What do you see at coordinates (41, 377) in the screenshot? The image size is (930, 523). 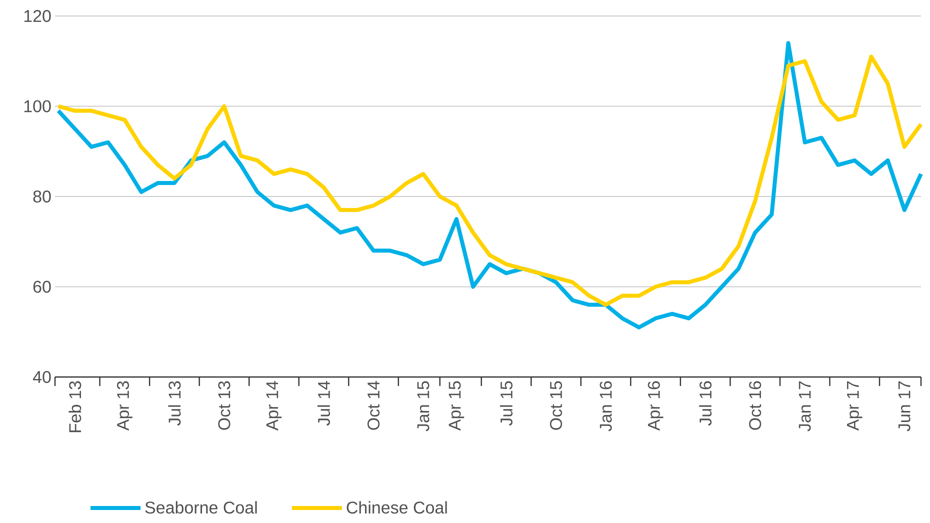 I see `y-tick-label: 40` at bounding box center [41, 377].